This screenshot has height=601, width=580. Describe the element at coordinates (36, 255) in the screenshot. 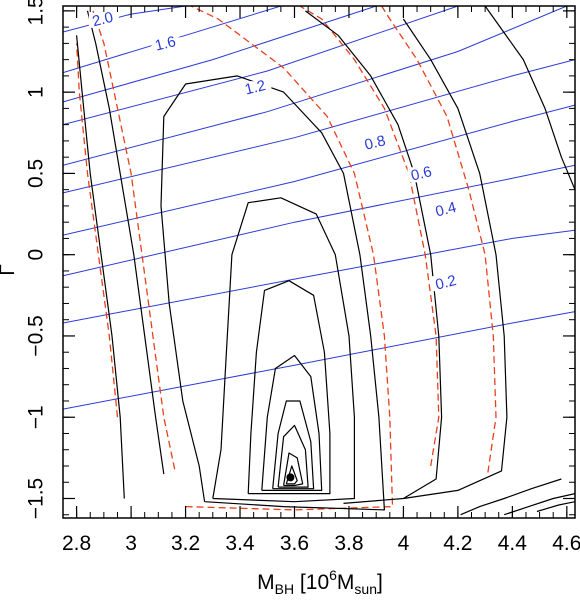

I see `y-tick-label: 0` at that location.